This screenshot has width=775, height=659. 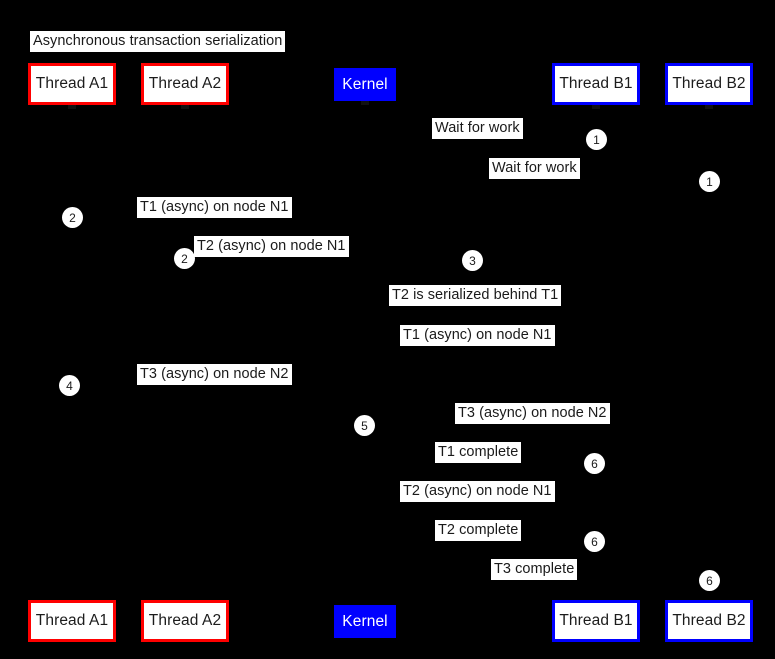 I want to click on participant-thread-a1-head: Thread A1, so click(x=72, y=84).